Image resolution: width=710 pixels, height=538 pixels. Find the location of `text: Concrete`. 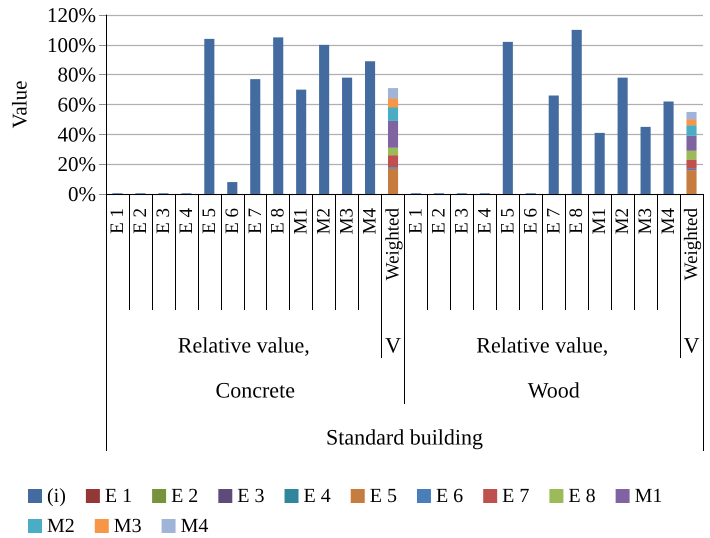

text: Concrete is located at coordinates (255, 390).